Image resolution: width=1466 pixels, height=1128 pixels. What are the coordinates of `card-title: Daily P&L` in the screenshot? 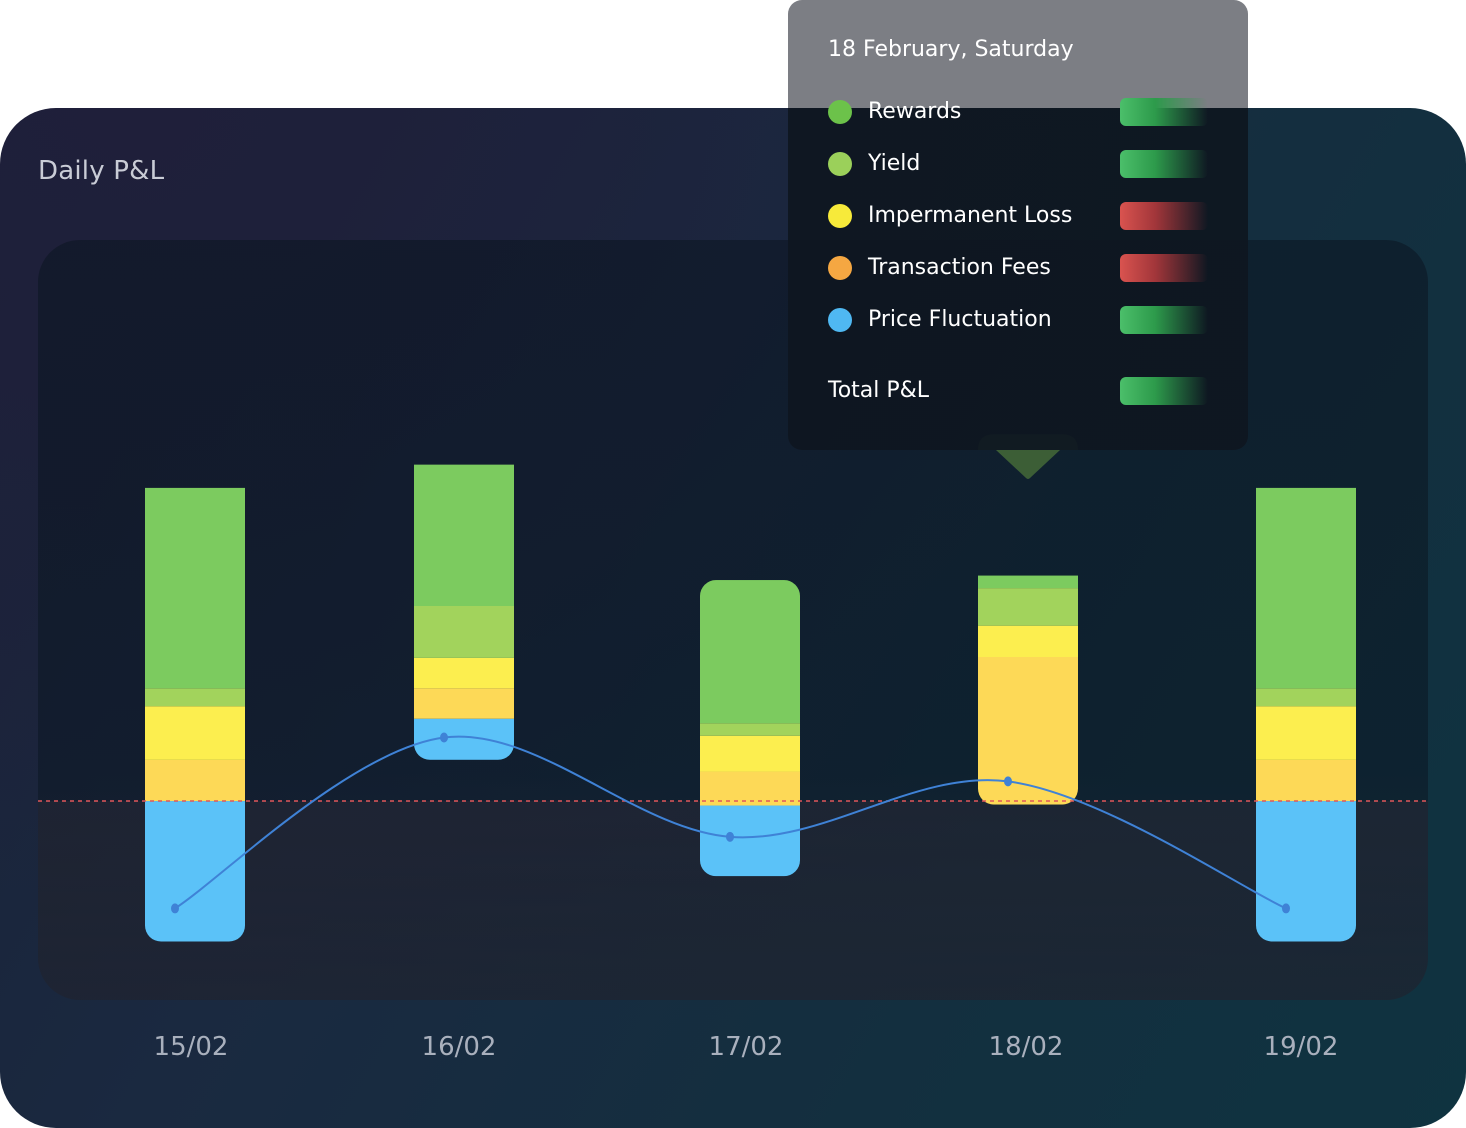 It's located at (101, 171).